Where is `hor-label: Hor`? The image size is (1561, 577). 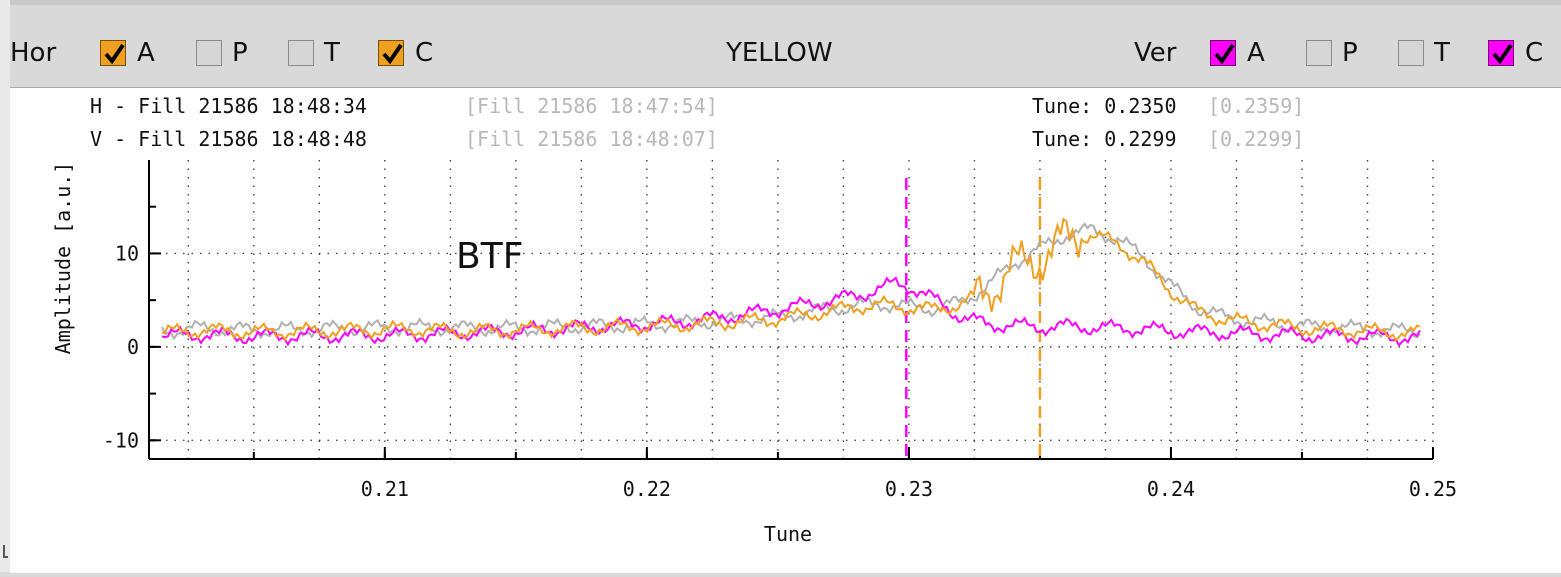
hor-label: Hor is located at coordinates (33, 53).